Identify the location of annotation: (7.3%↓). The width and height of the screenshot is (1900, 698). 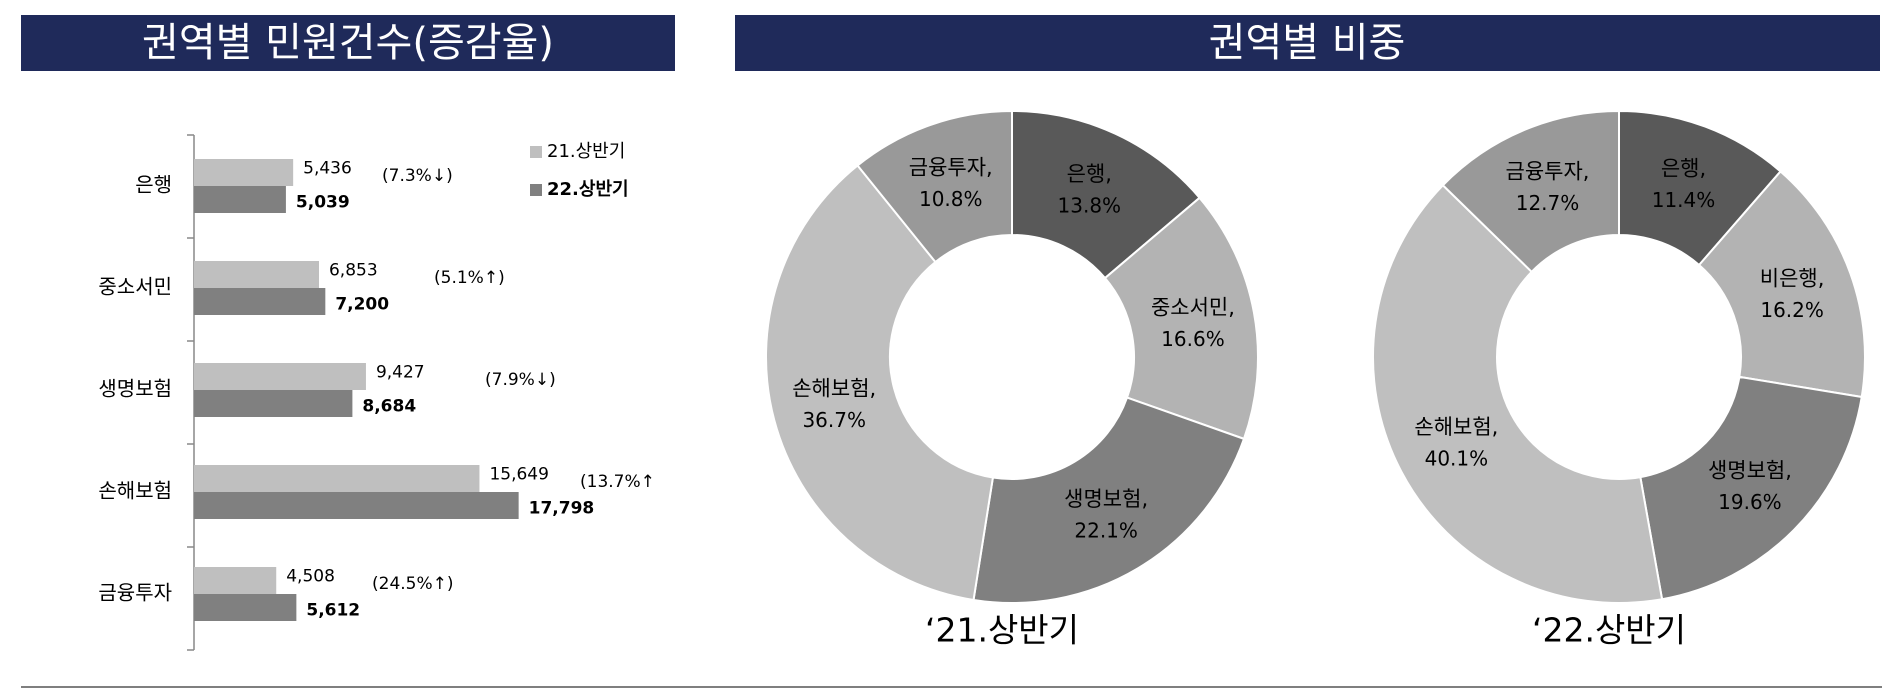
(417, 176).